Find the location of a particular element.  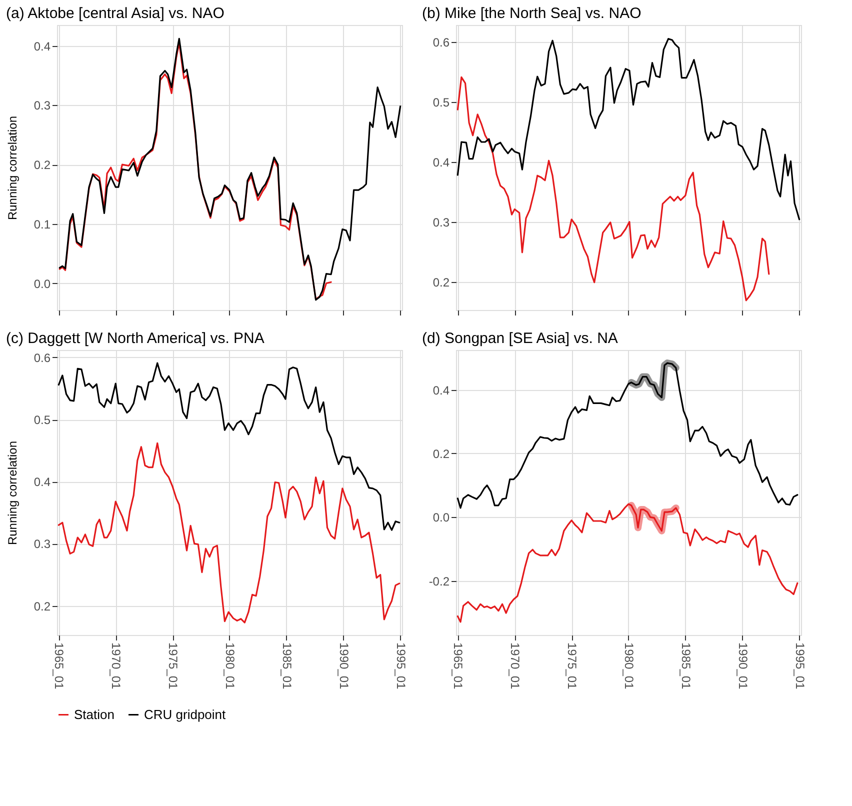

legend-label: Station is located at coordinates (94, 714).